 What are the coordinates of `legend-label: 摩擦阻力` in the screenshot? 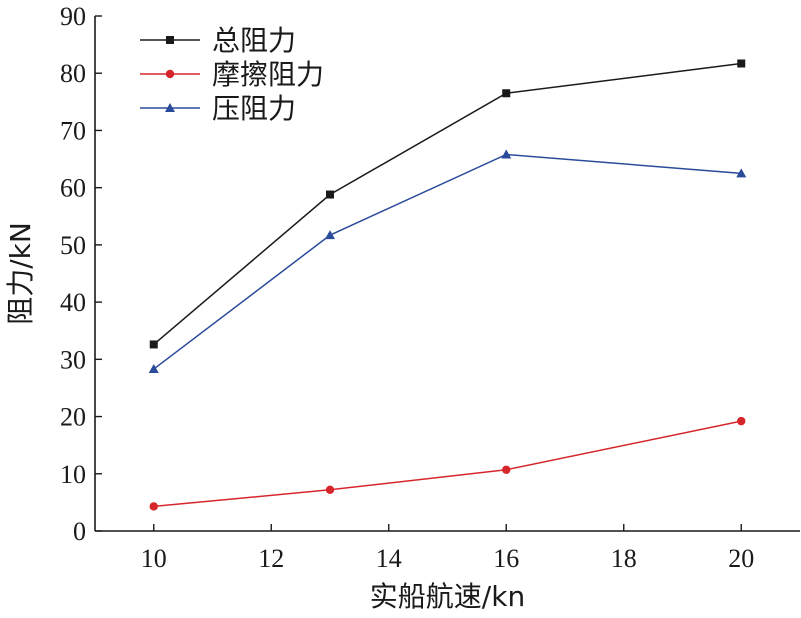 It's located at (268, 74).